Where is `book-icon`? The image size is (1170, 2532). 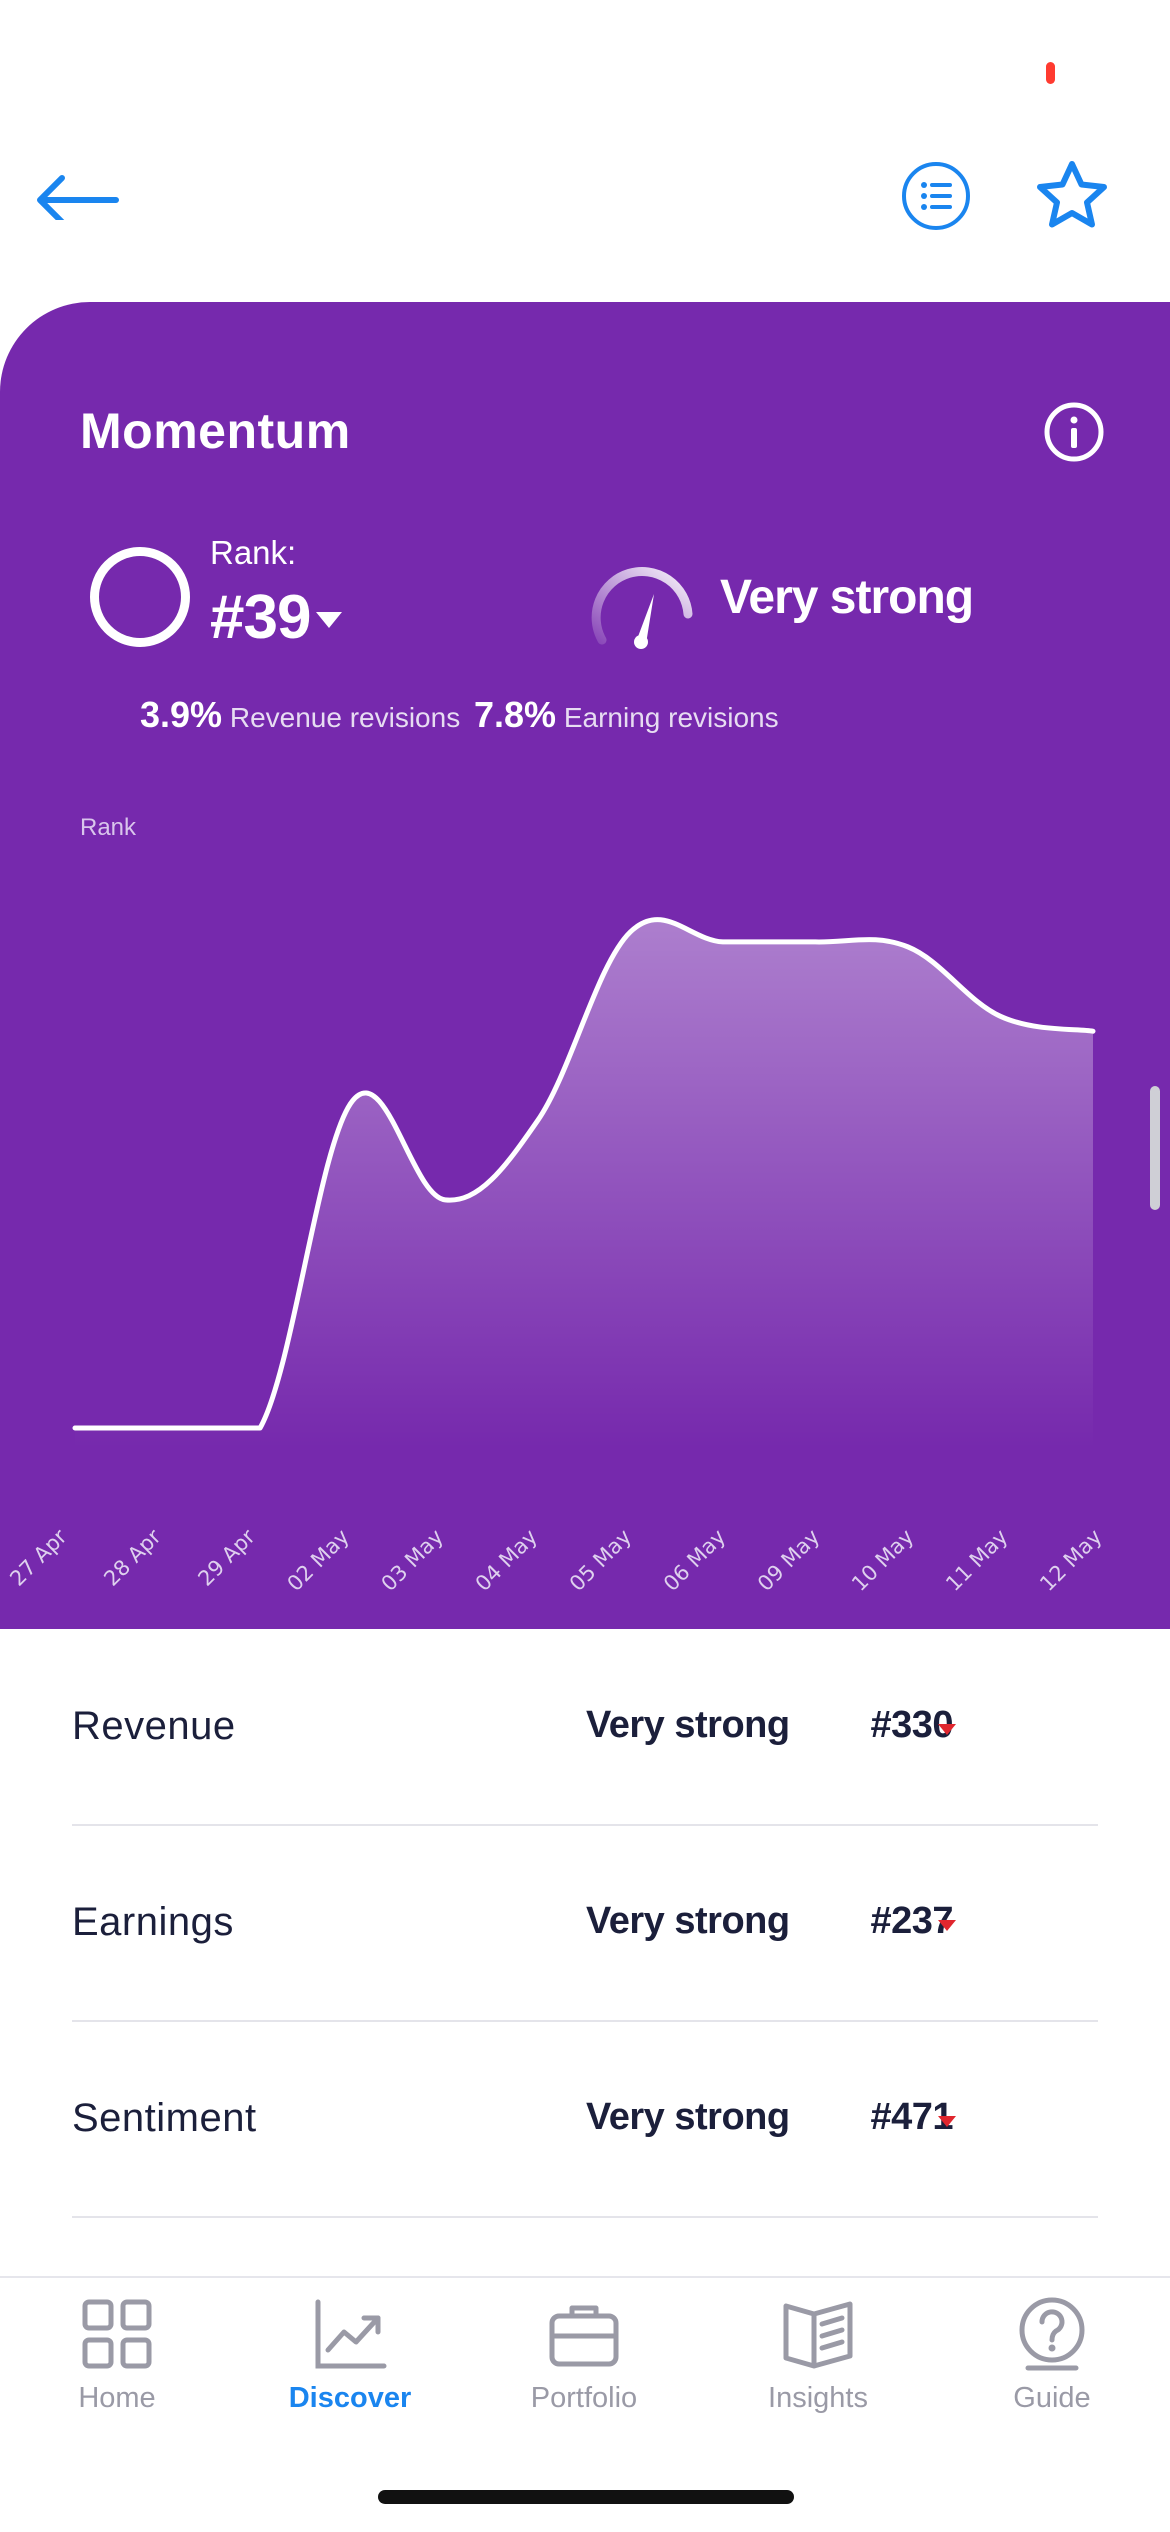
book-icon is located at coordinates (818, 2335).